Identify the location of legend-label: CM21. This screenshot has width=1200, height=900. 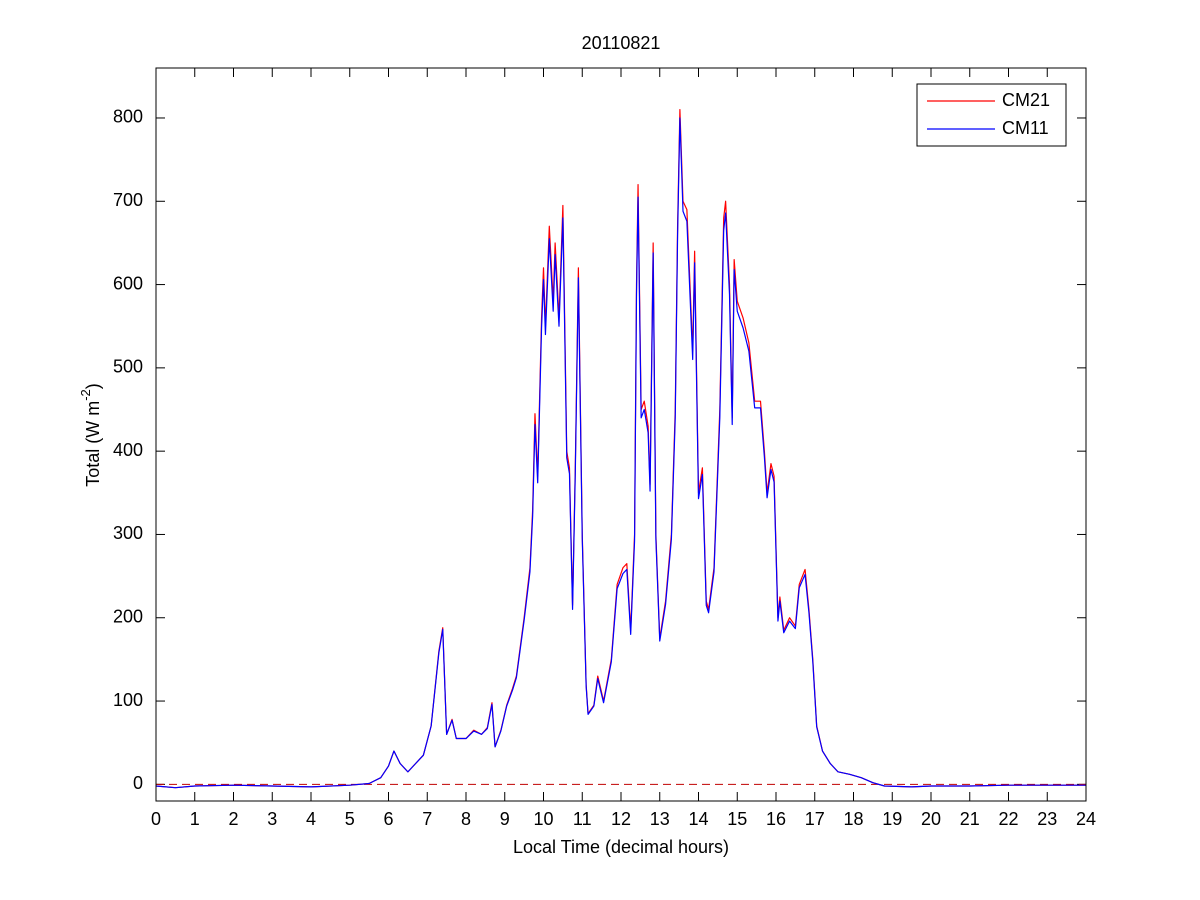
(1026, 100).